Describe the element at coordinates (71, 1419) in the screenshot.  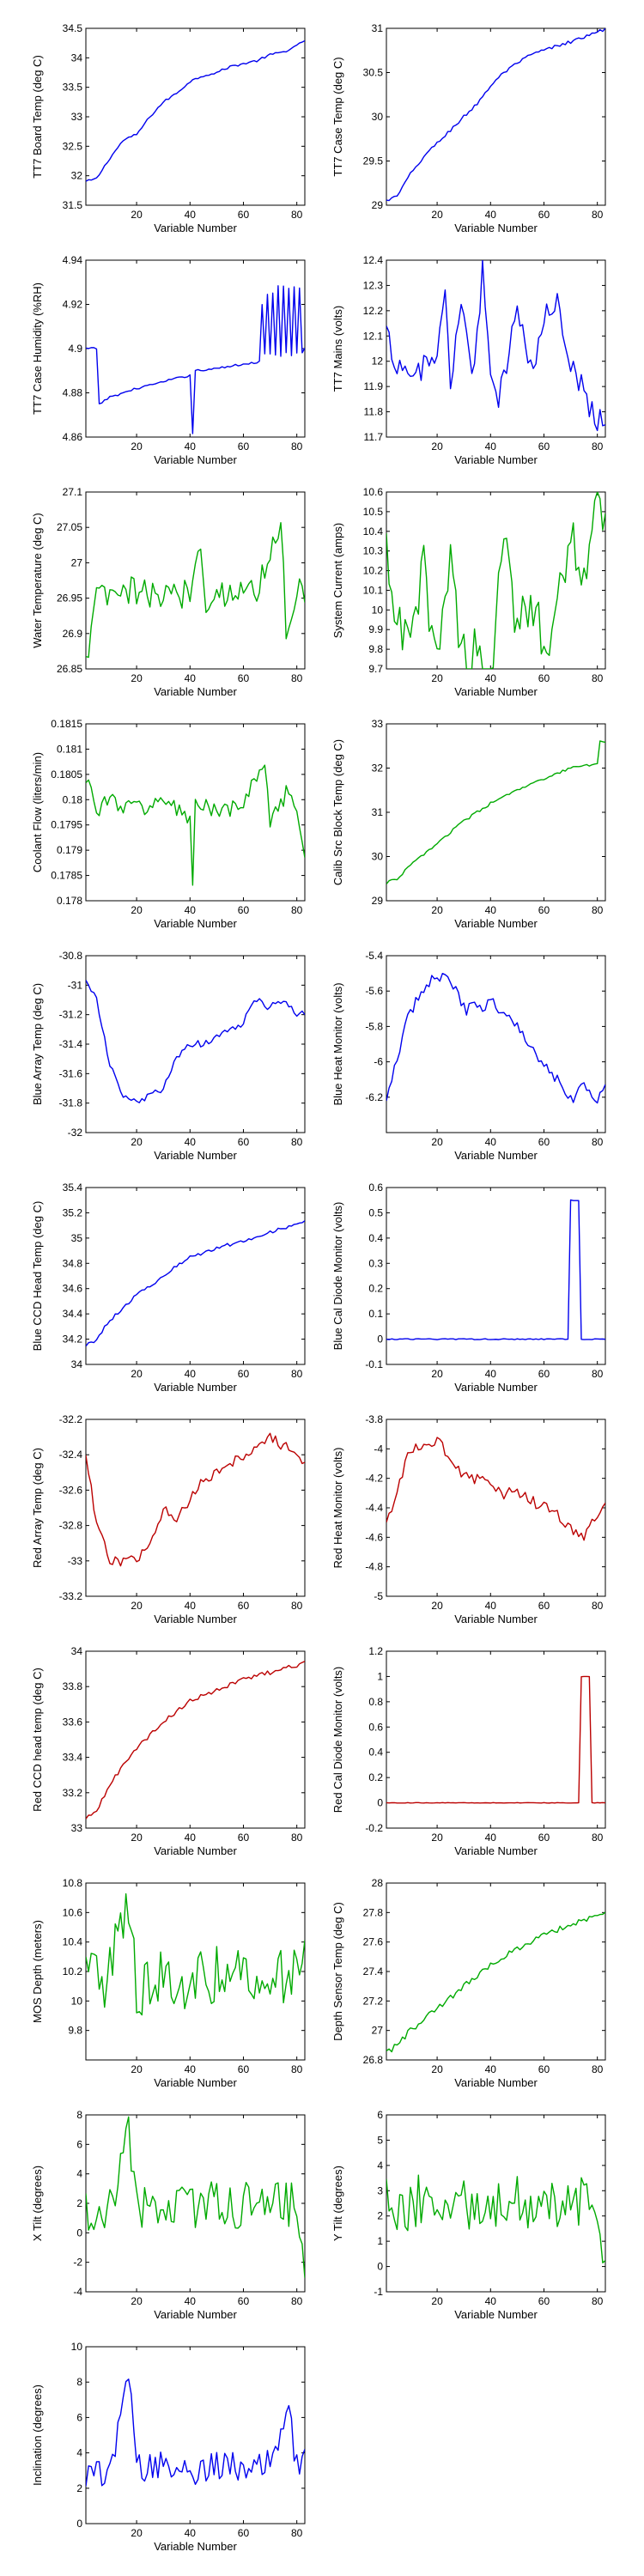
I see `y-tick-label: -32.2` at that location.